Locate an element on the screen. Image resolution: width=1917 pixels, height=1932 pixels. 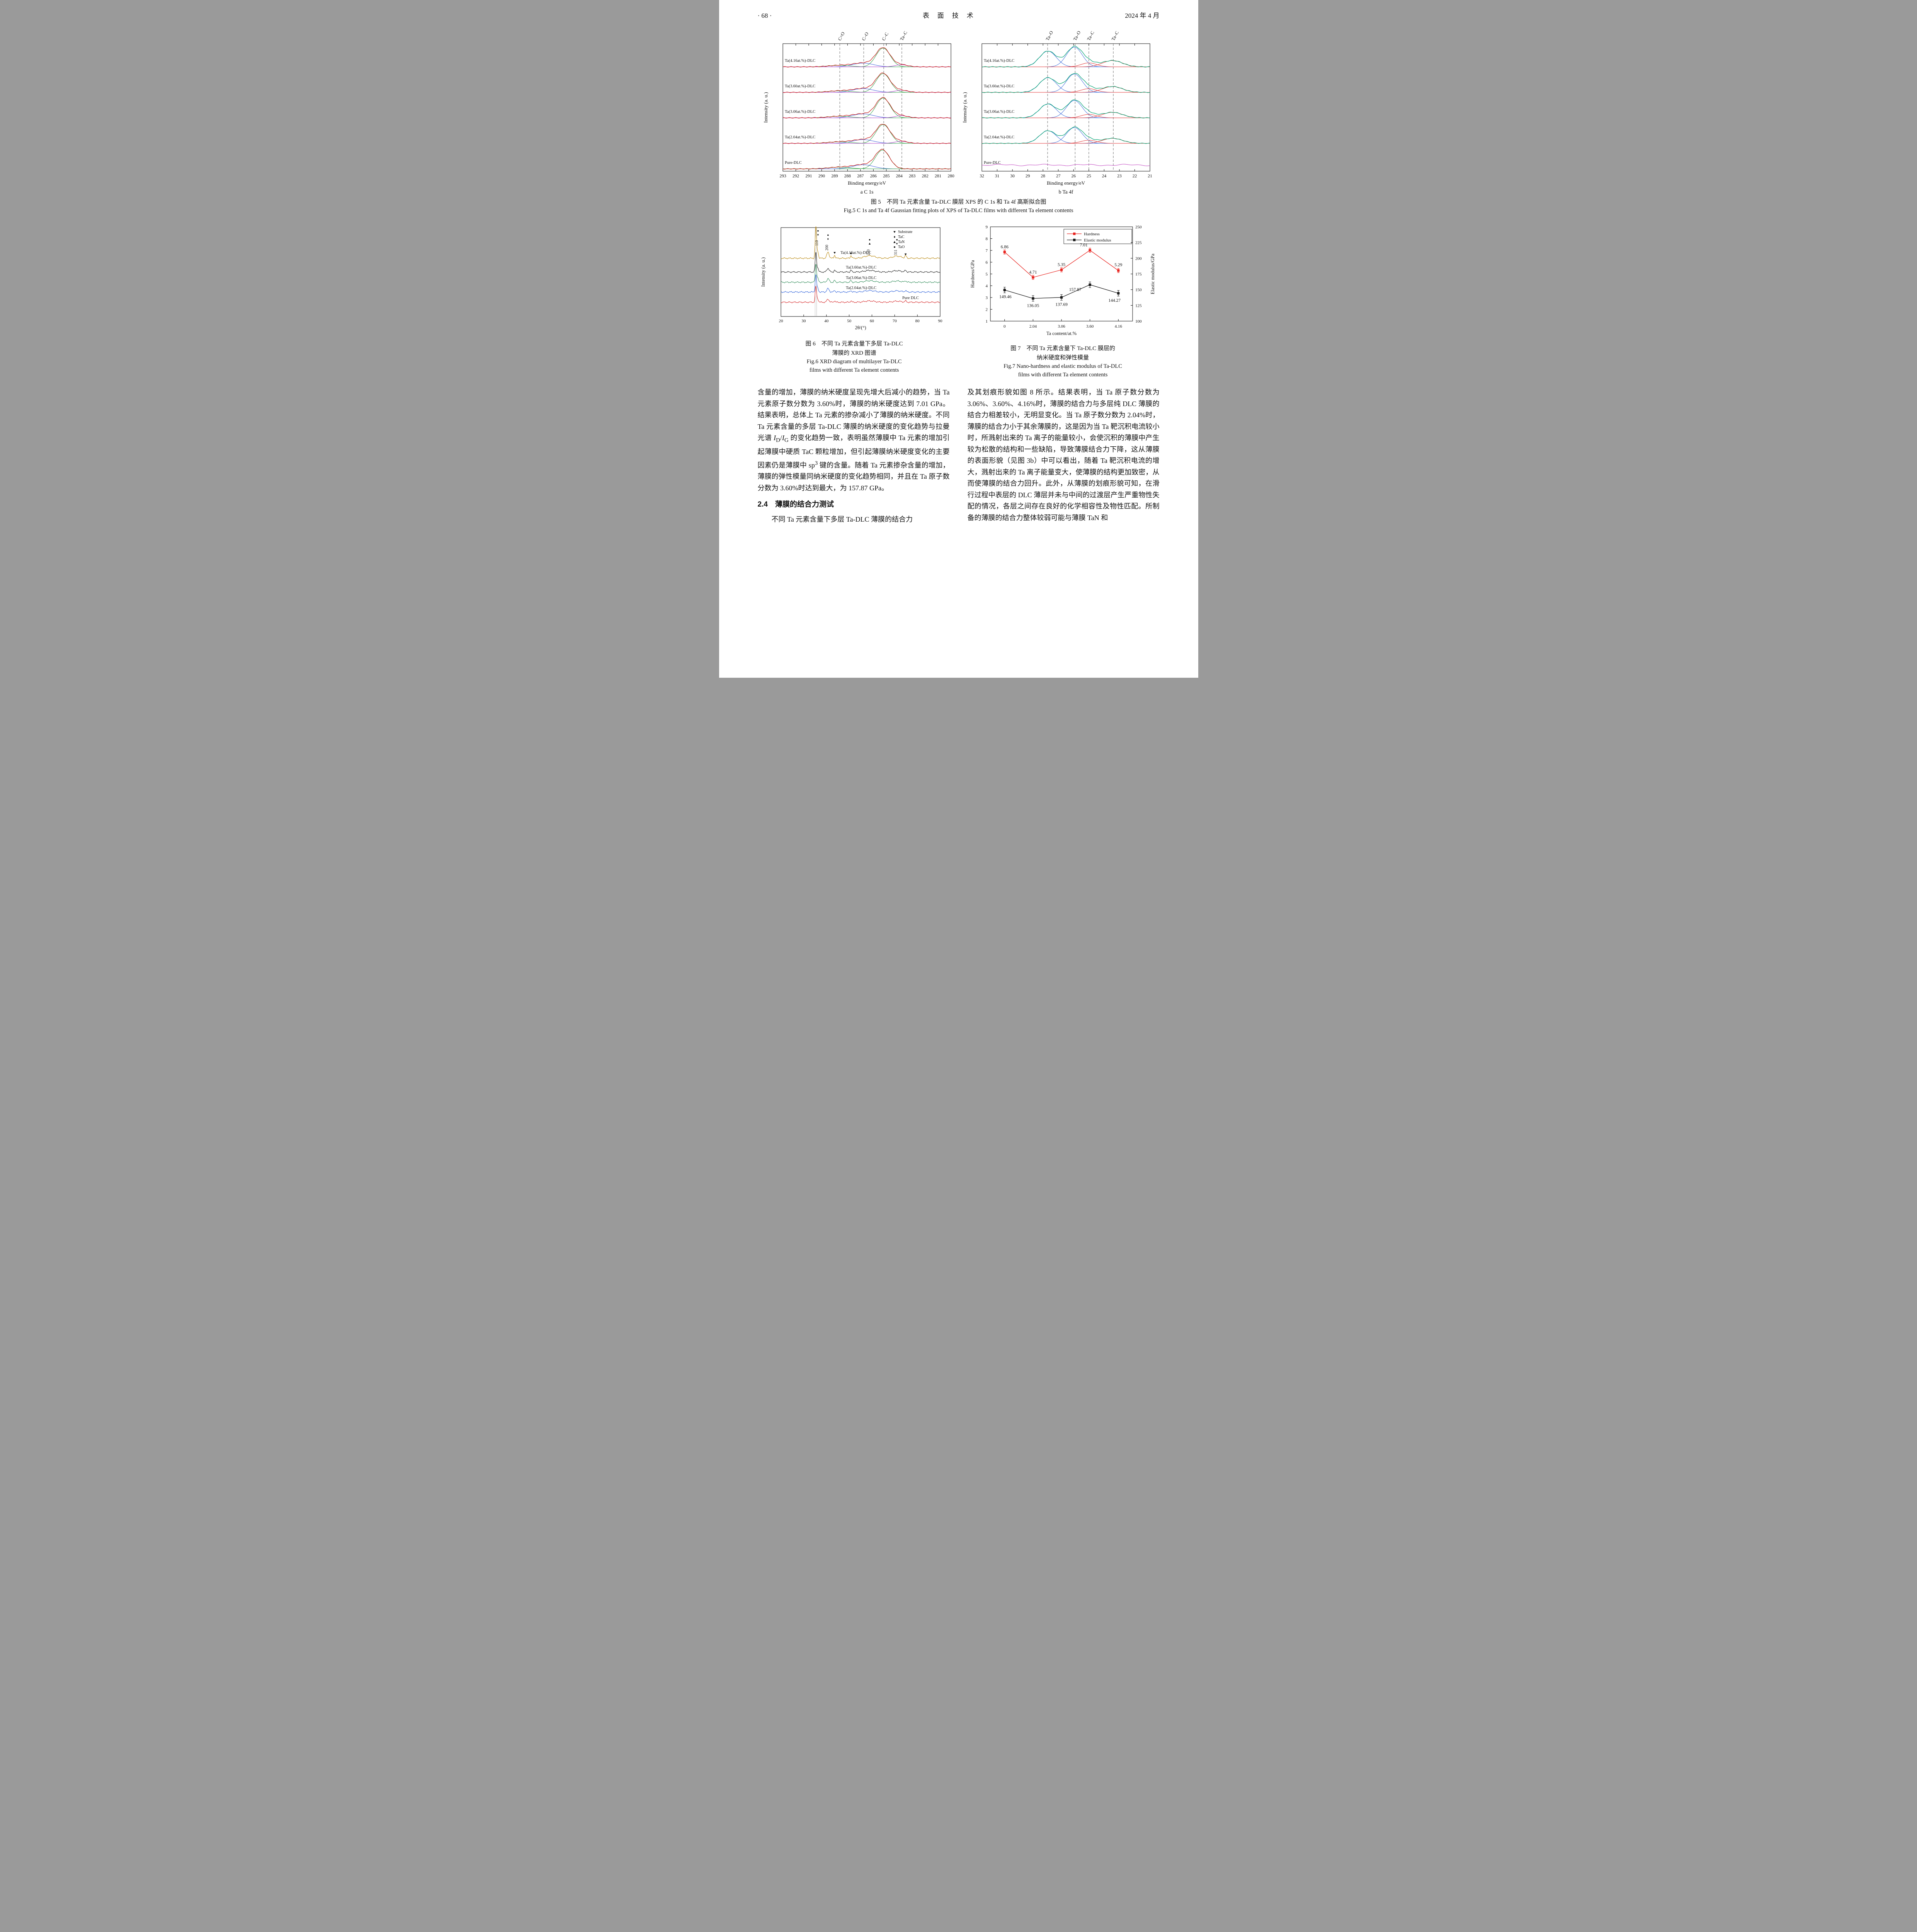
svg-text: 2 is located at coordinates (986, 310).